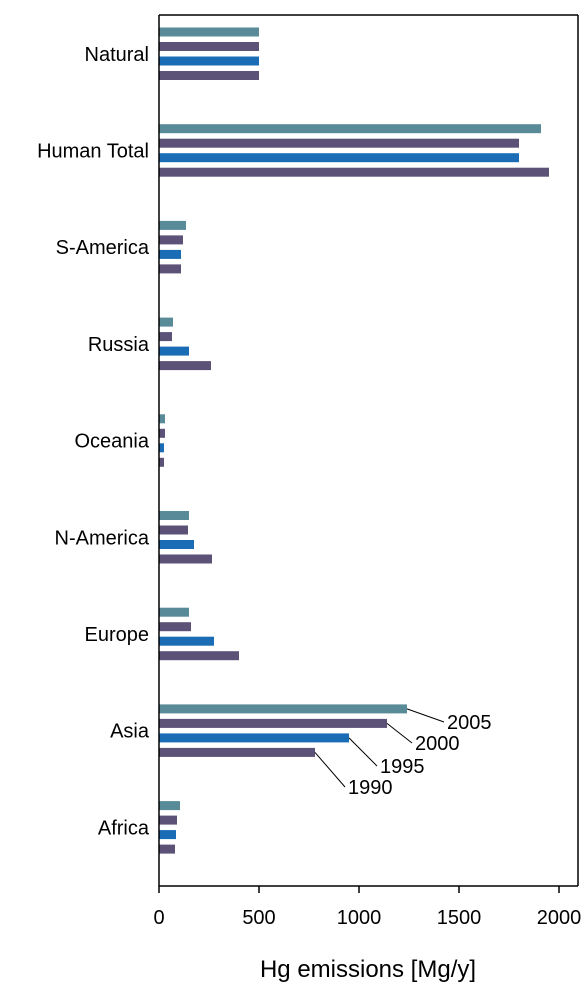 The height and width of the screenshot is (987, 586). Describe the element at coordinates (171, 240) in the screenshot. I see `bar-s-america-2000` at that location.